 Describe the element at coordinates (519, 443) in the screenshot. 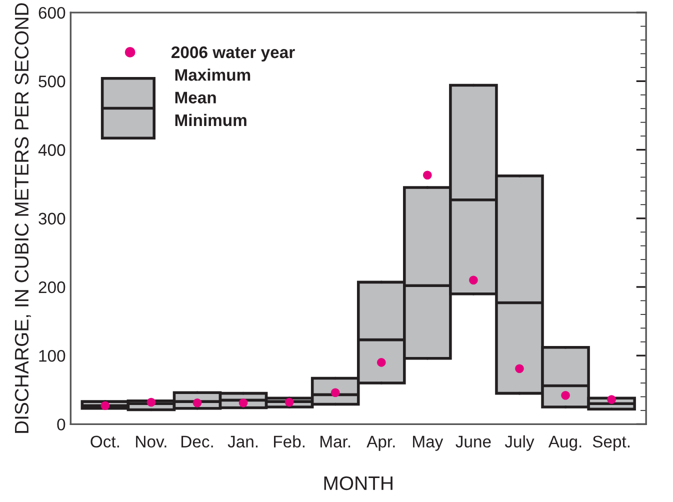

I see `x-tick-label: July` at that location.